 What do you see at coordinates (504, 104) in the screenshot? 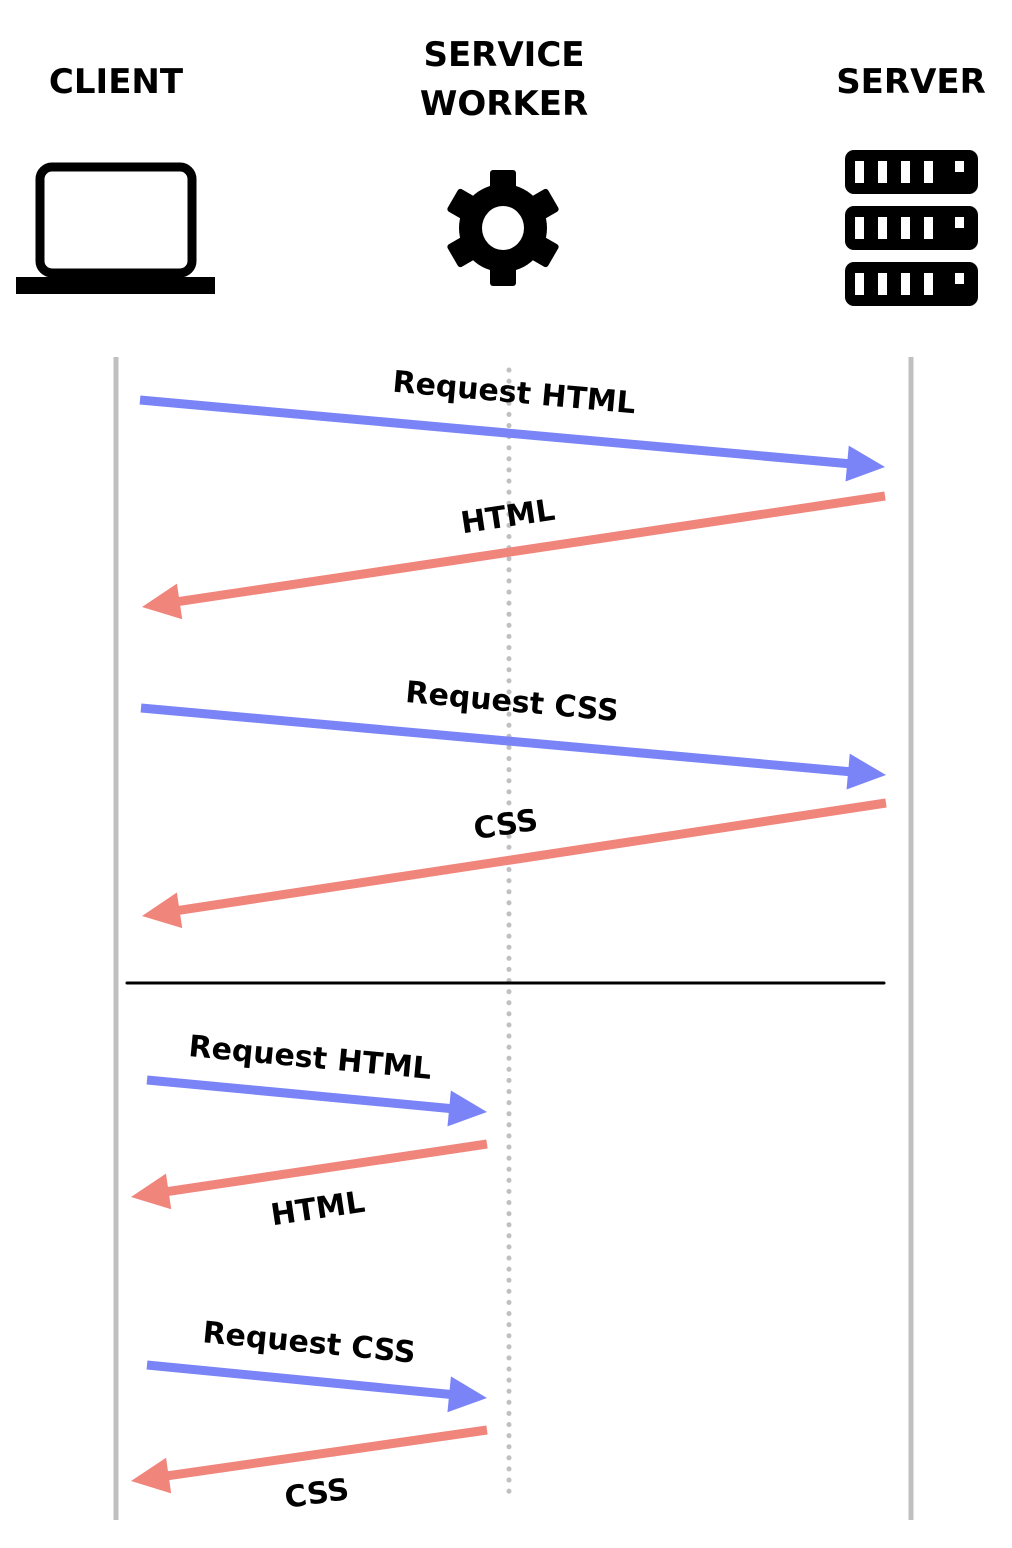
I see `service-worker-header-line2: WORKER` at bounding box center [504, 104].